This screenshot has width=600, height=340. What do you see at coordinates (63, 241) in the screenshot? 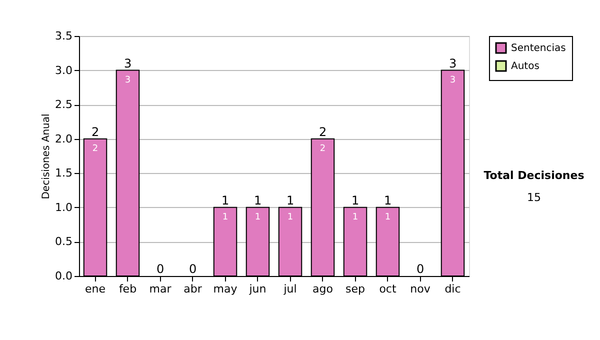
I see `y-tick-label: 0.5` at bounding box center [63, 241].